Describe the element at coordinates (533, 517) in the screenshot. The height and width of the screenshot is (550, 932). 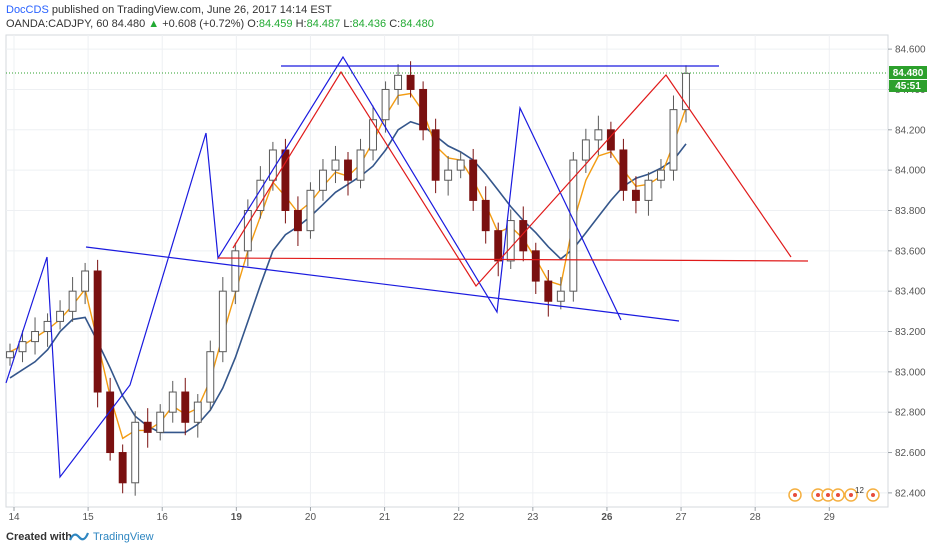
I see `x-tick-label: 23` at that location.